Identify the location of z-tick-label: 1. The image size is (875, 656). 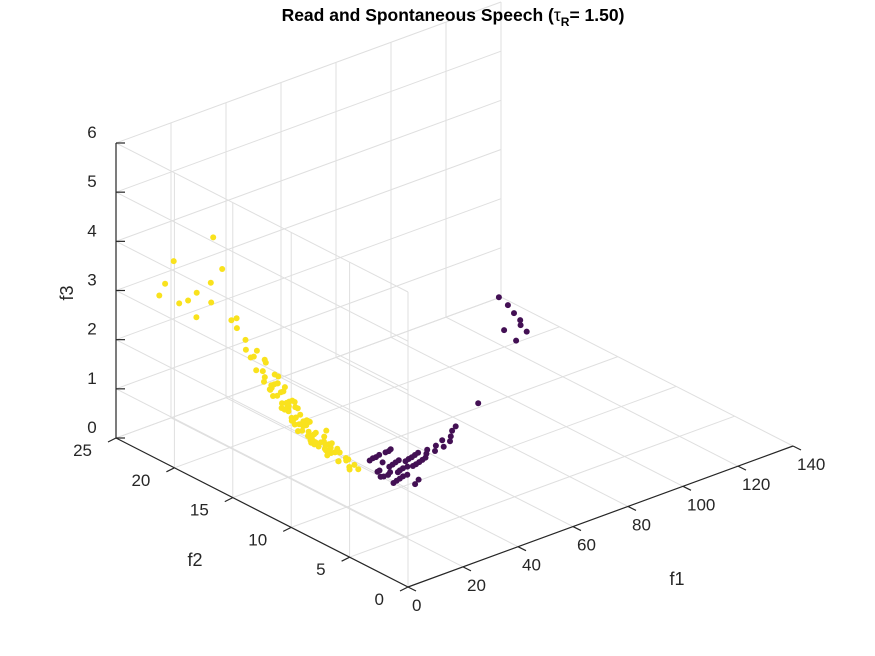
(91, 378).